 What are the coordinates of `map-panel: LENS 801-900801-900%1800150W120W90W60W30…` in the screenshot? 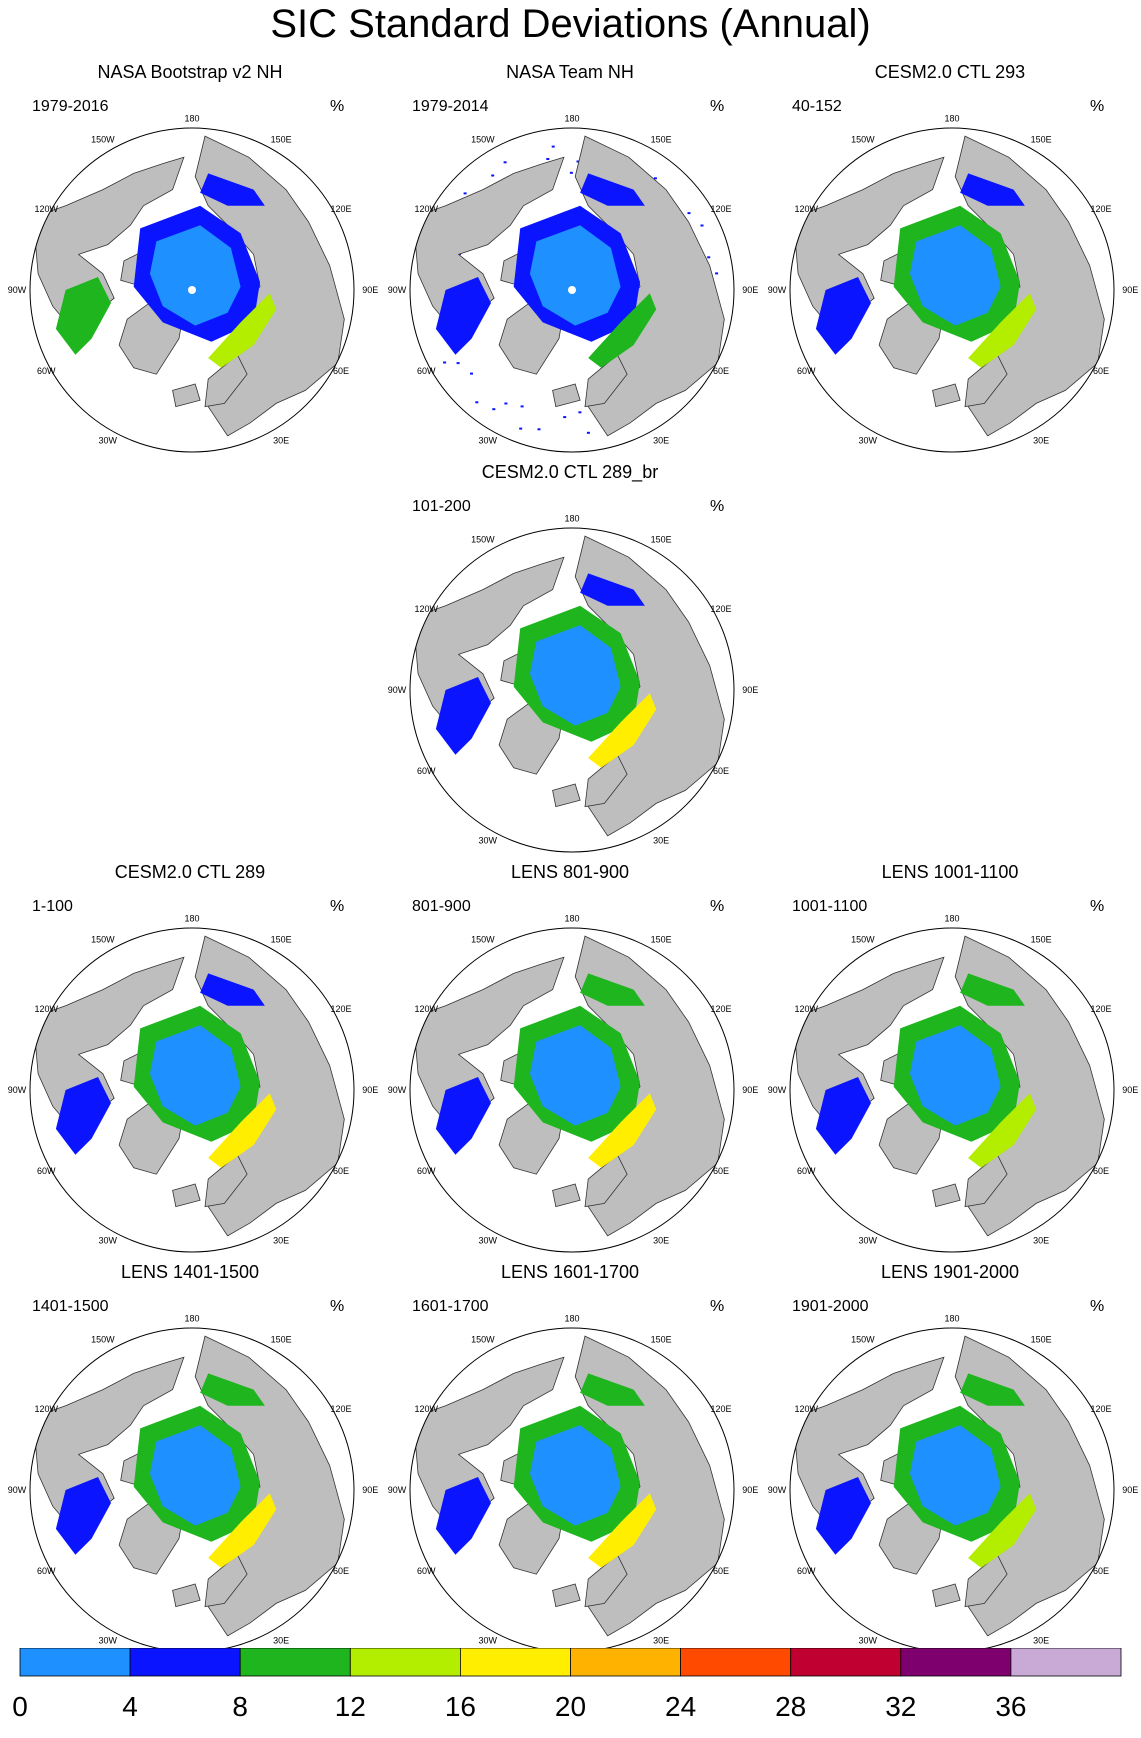 It's located at (570, 1062).